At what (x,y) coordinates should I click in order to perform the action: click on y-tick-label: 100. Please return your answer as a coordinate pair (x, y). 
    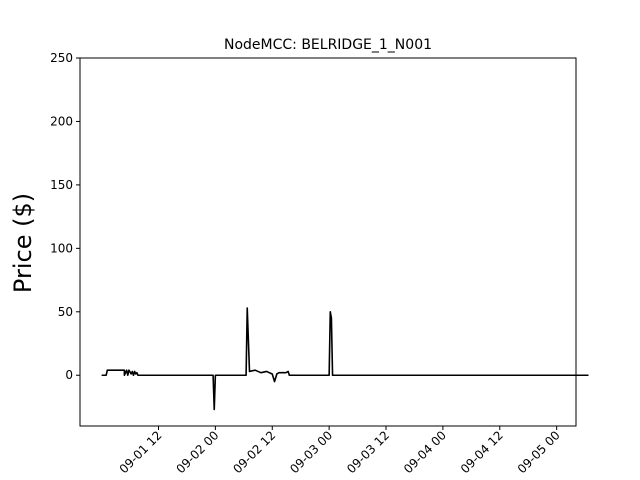
    Looking at the image, I should click on (61, 248).